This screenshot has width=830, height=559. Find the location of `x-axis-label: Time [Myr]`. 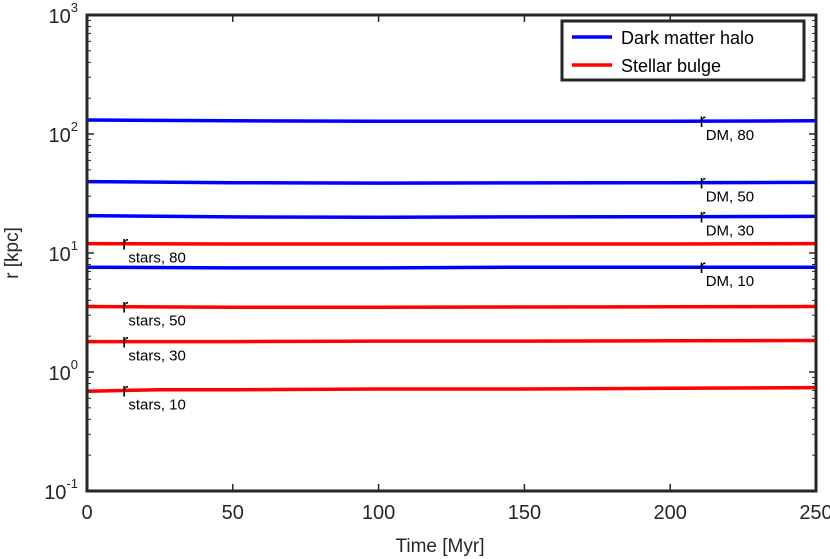

x-axis-label: Time [Myr] is located at coordinates (439, 546).